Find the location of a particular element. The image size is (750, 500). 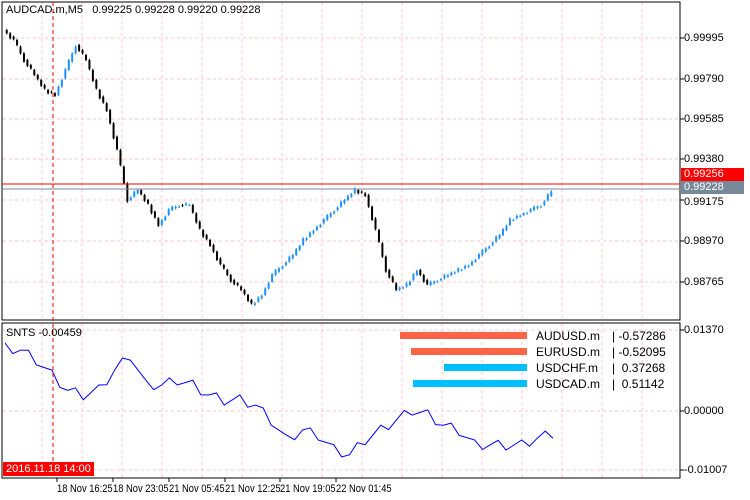

legend-bar is located at coordinates (469, 351).